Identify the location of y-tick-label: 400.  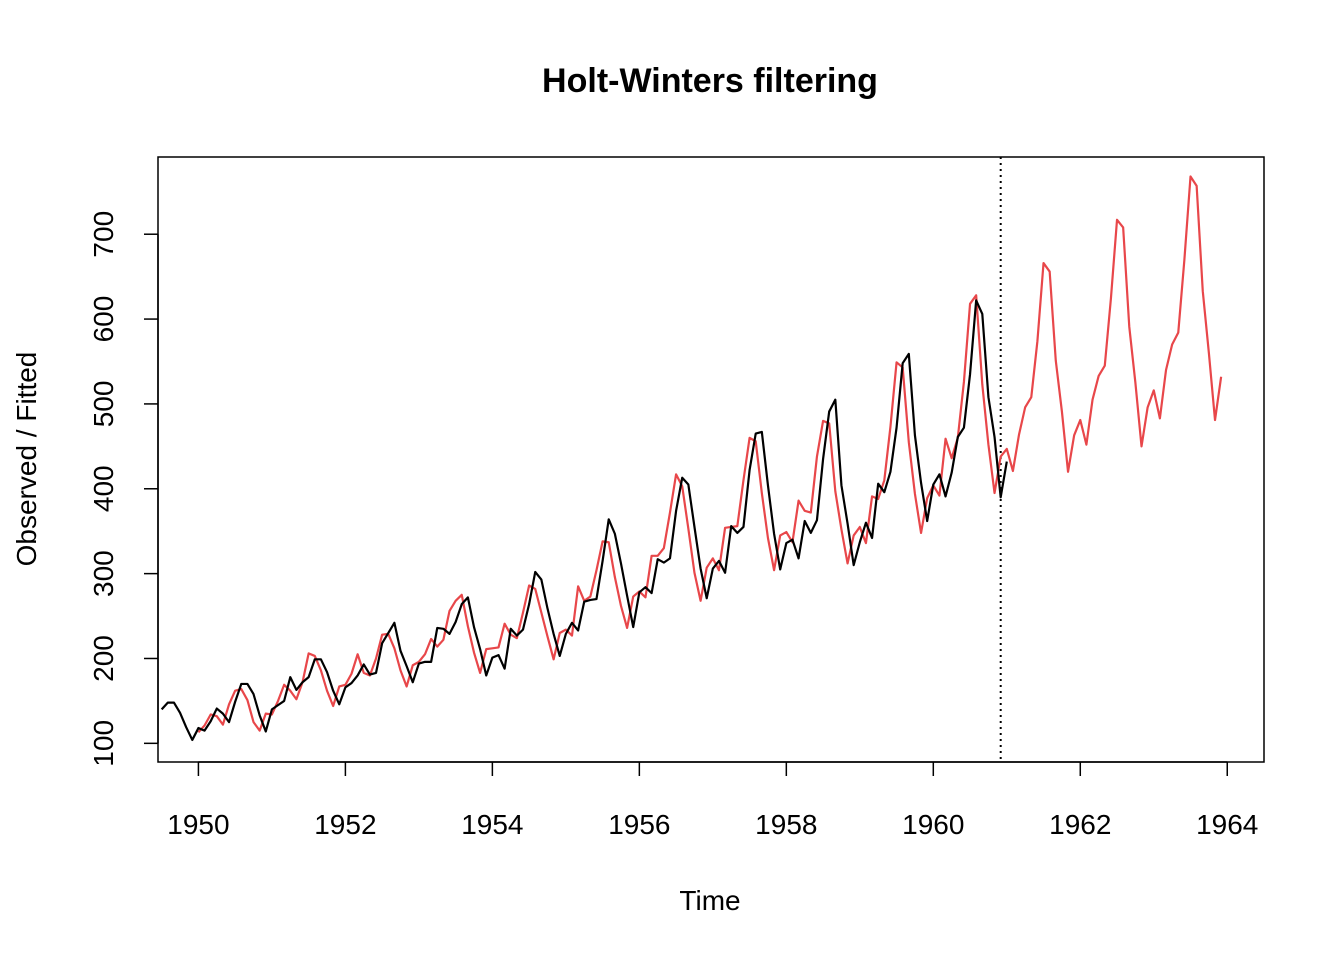
(103, 488).